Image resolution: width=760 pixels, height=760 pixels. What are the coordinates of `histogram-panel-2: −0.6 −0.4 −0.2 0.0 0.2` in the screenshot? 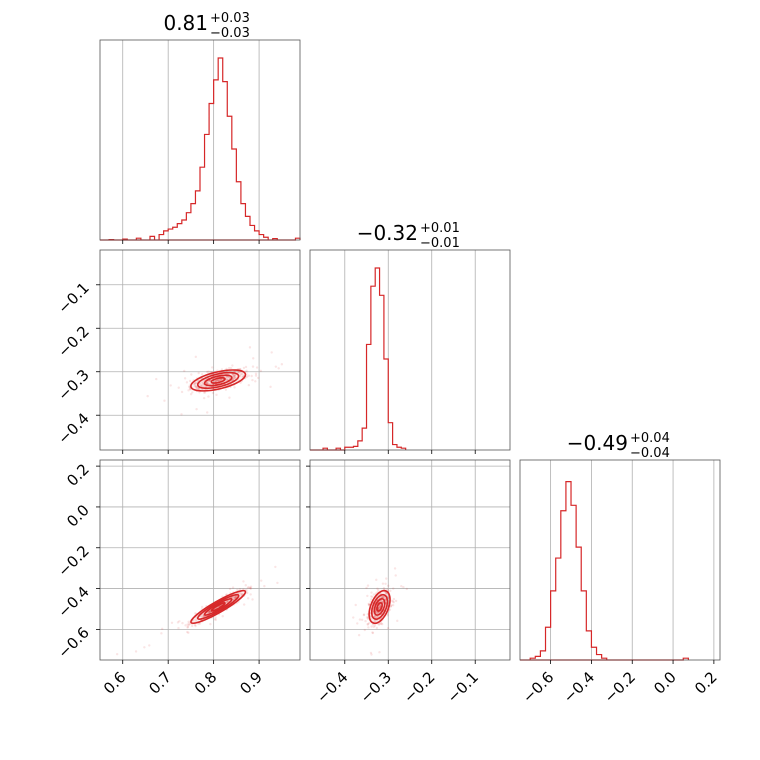 It's located at (620, 583).